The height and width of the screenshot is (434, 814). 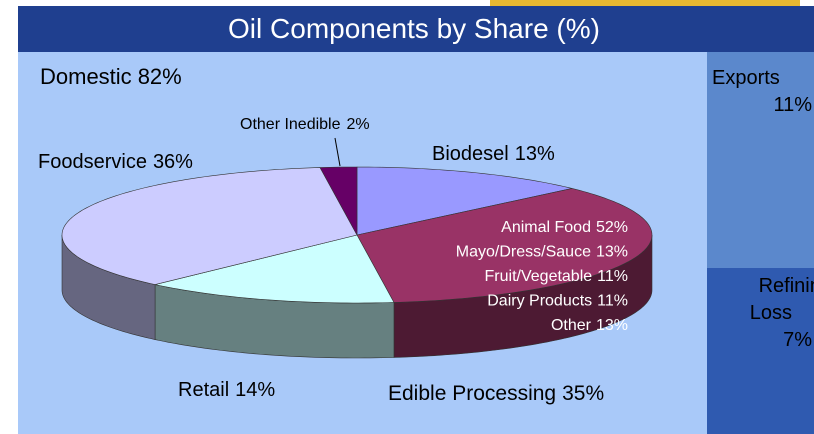 What do you see at coordinates (472, 393) in the screenshot?
I see `slice-name: Edible Processing` at bounding box center [472, 393].